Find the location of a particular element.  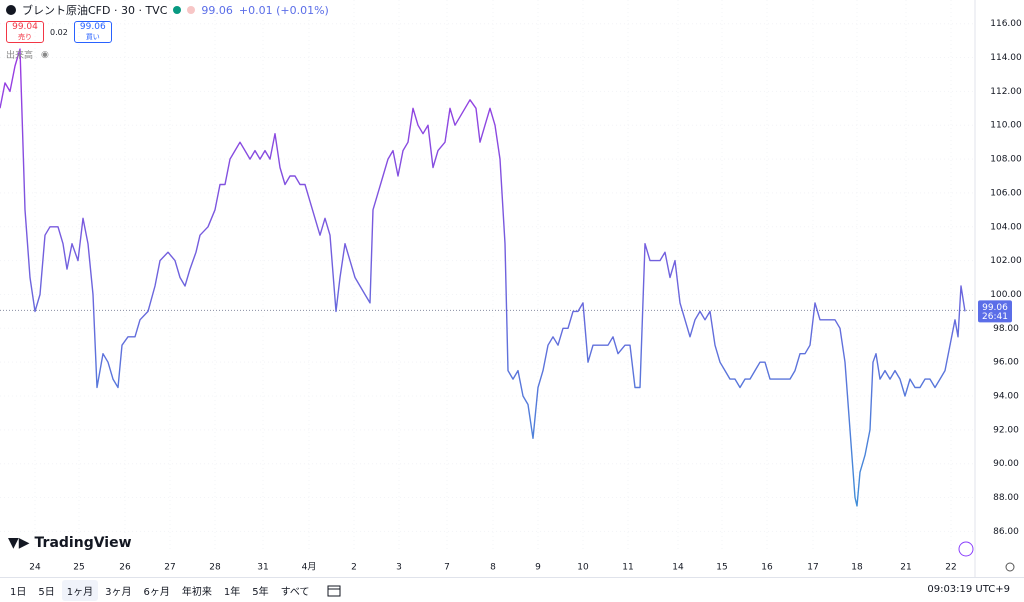

y-tick-label: 88.00 is located at coordinates (1006, 498).